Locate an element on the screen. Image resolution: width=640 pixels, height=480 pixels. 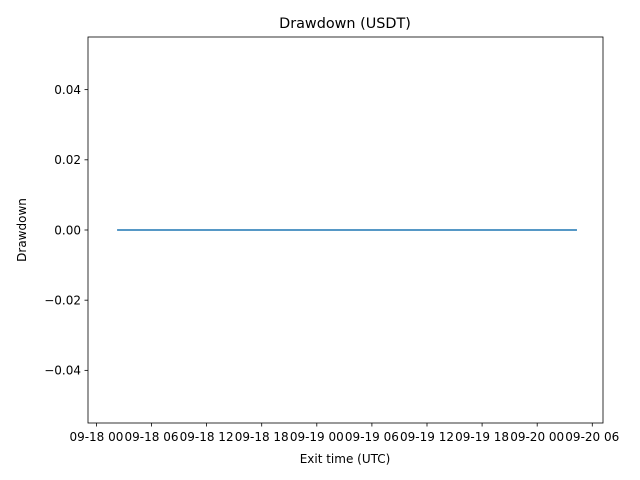
x-tick-label: 09-20 00 is located at coordinates (537, 437).